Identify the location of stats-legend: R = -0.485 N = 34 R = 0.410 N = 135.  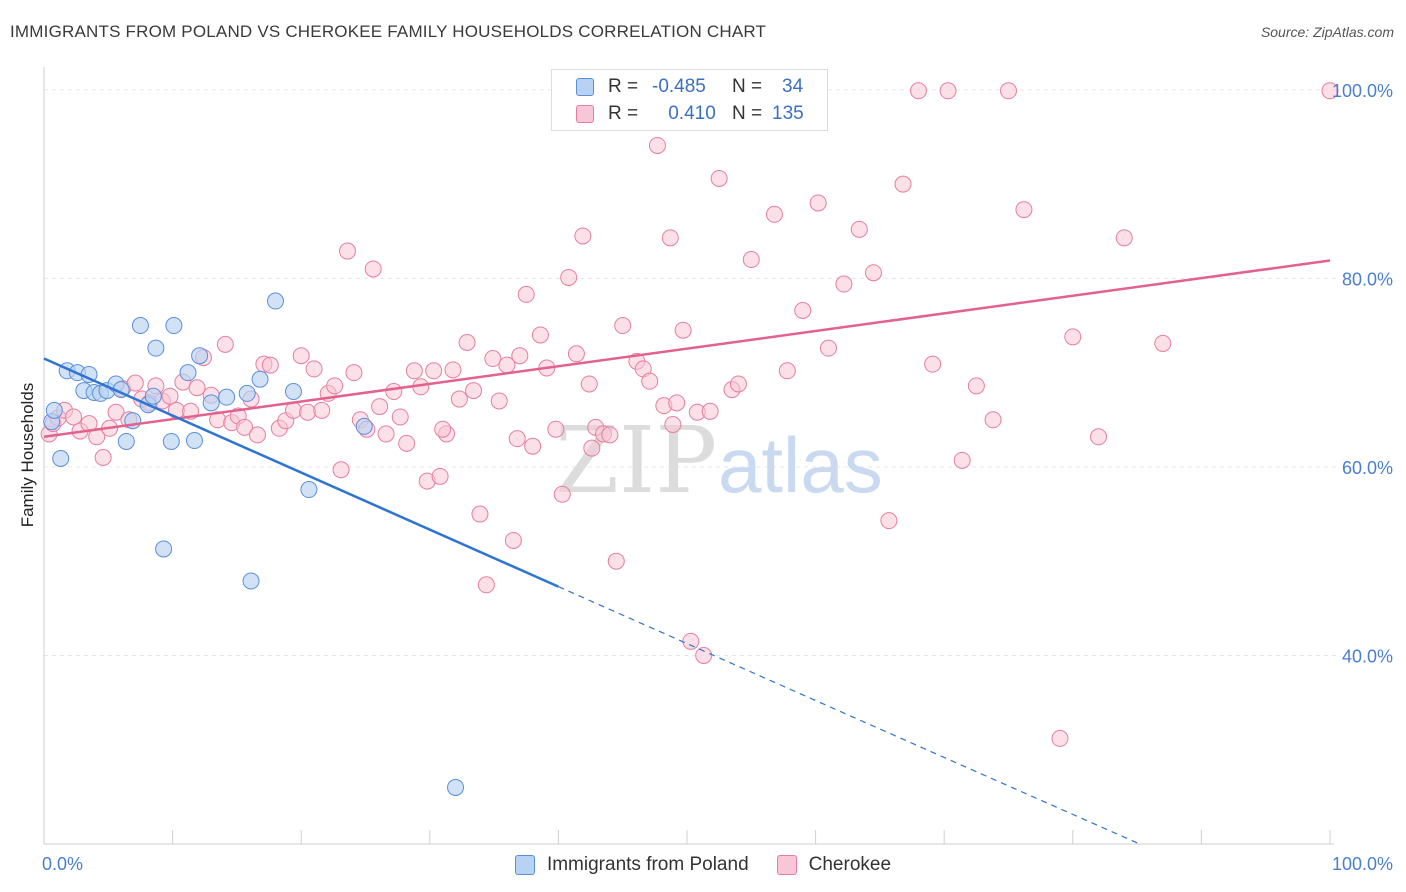
(689, 100).